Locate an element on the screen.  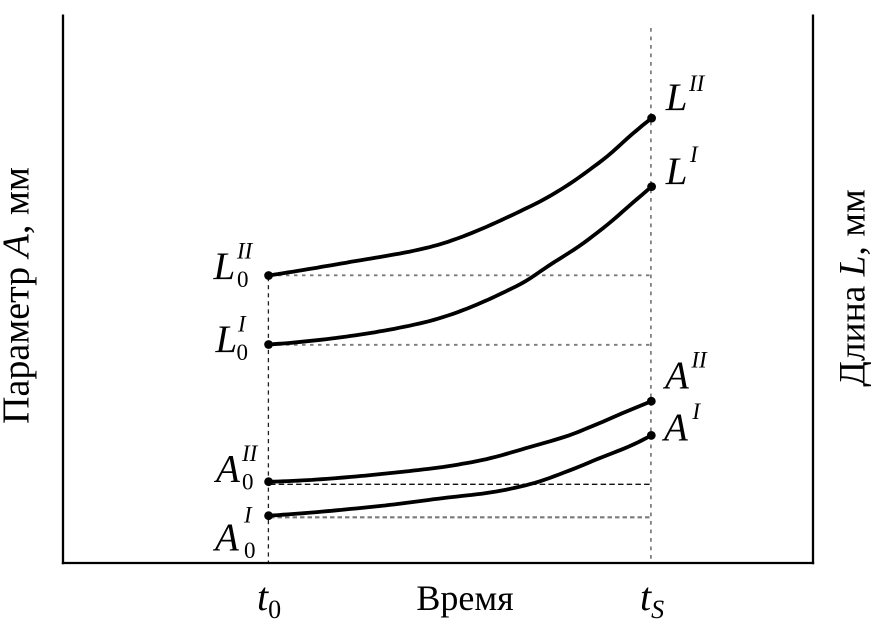
svg-text: Параметр А, мм is located at coordinates (19, 295).